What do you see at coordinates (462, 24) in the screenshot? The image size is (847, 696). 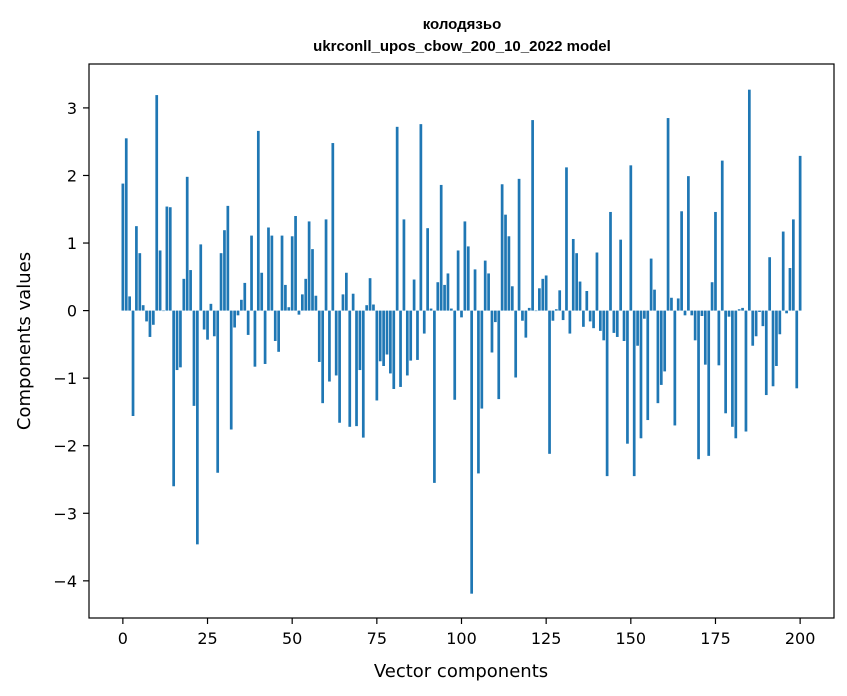 I see `chart-title-line1: колодязьо` at bounding box center [462, 24].